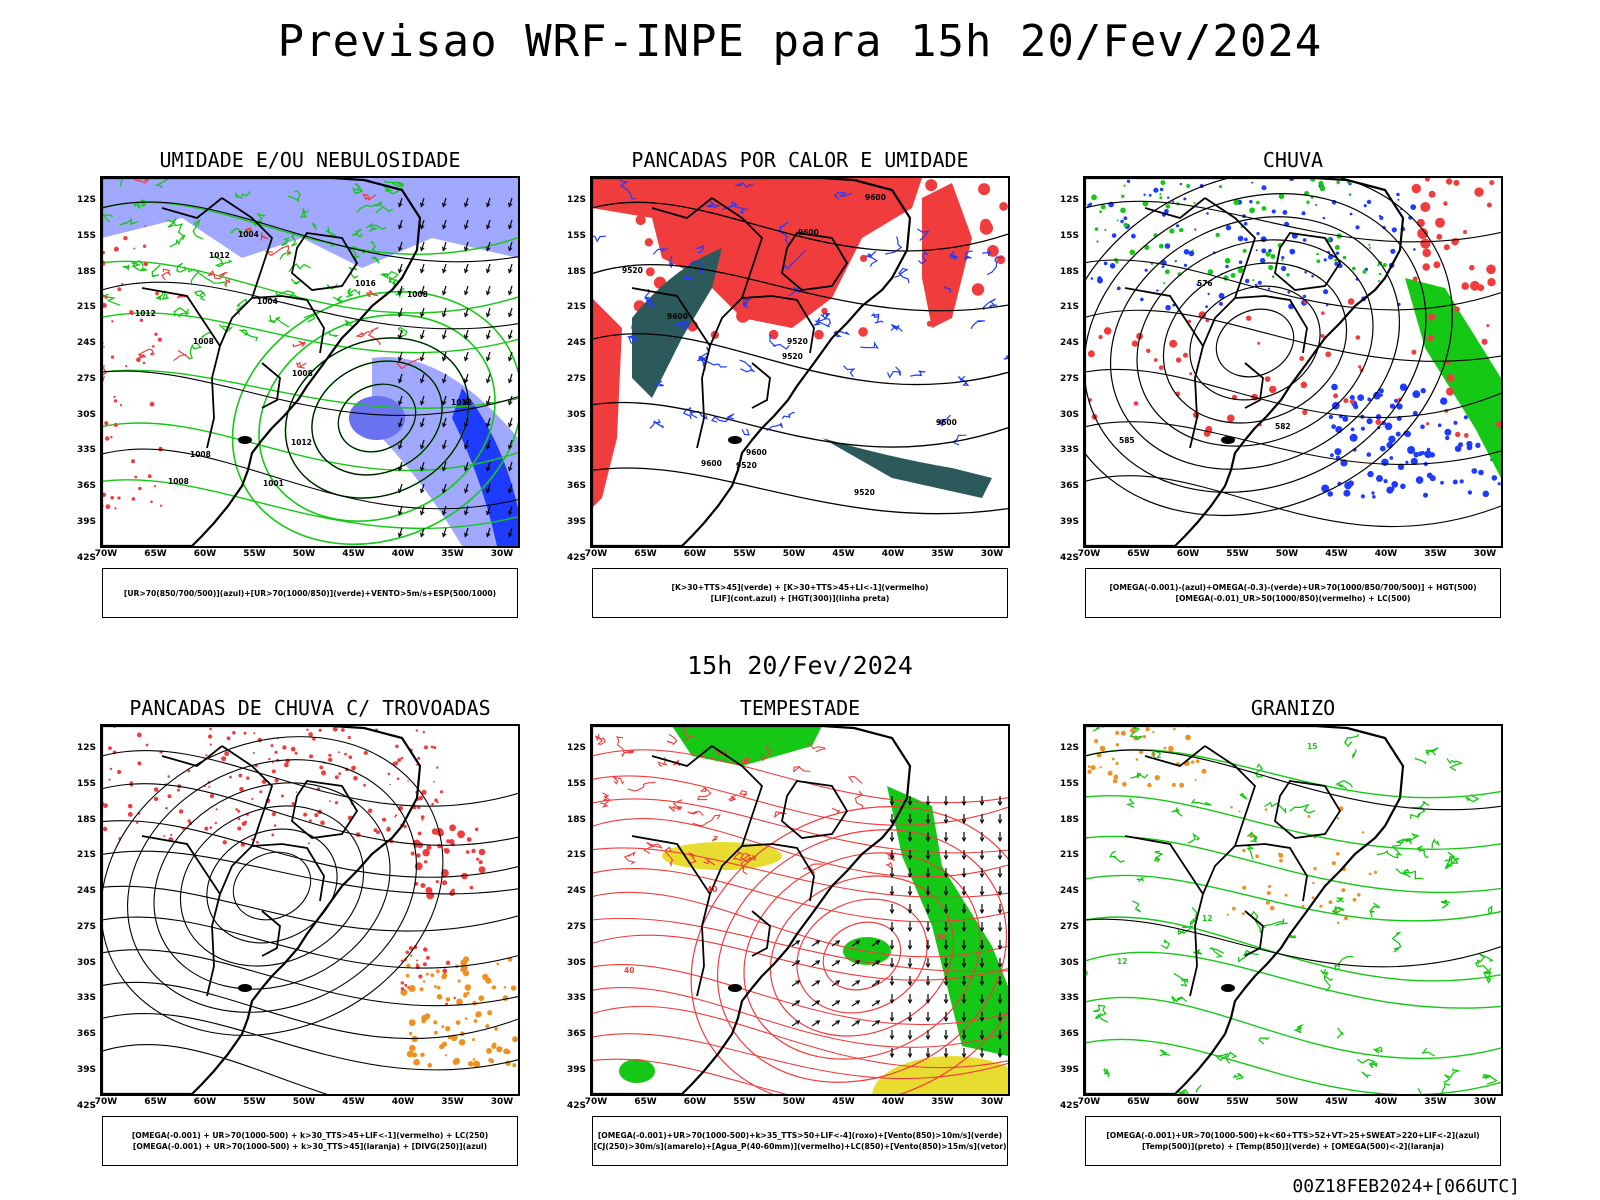 This screenshot has height=1200, width=1600. I want to click on lon-tick-label: 65W, so click(155, 1102).